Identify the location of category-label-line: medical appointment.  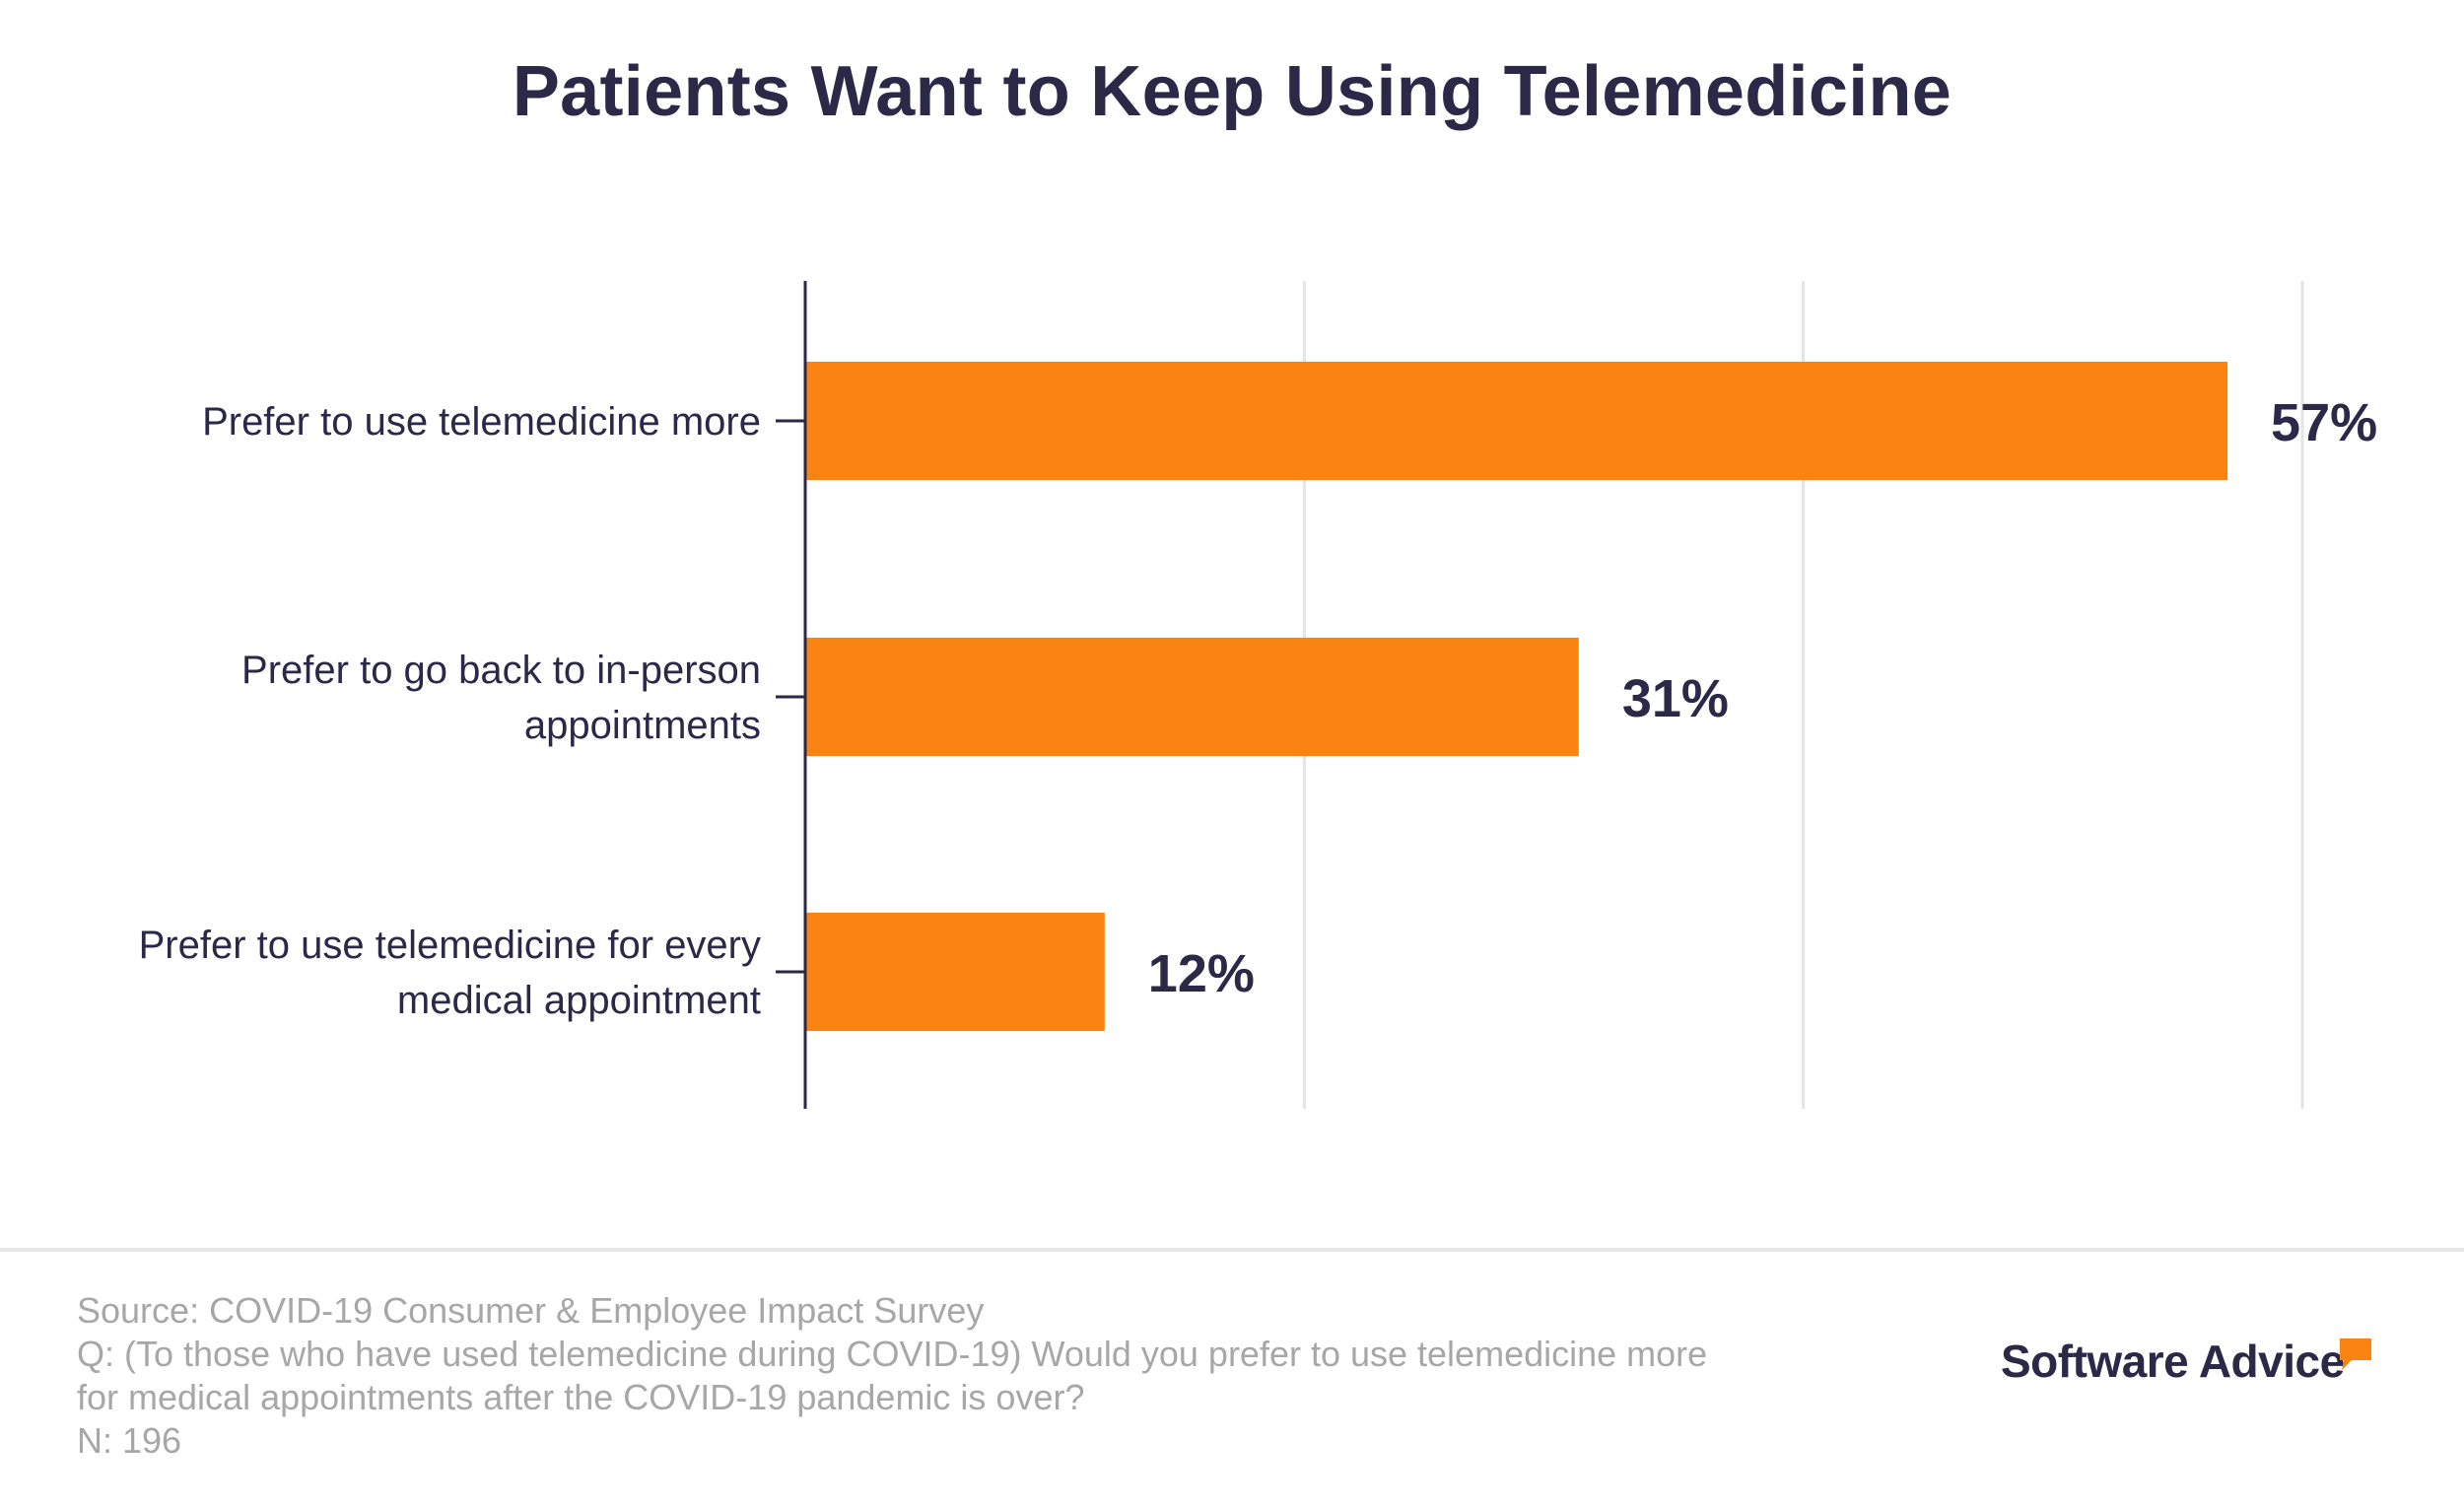
(579, 1000).